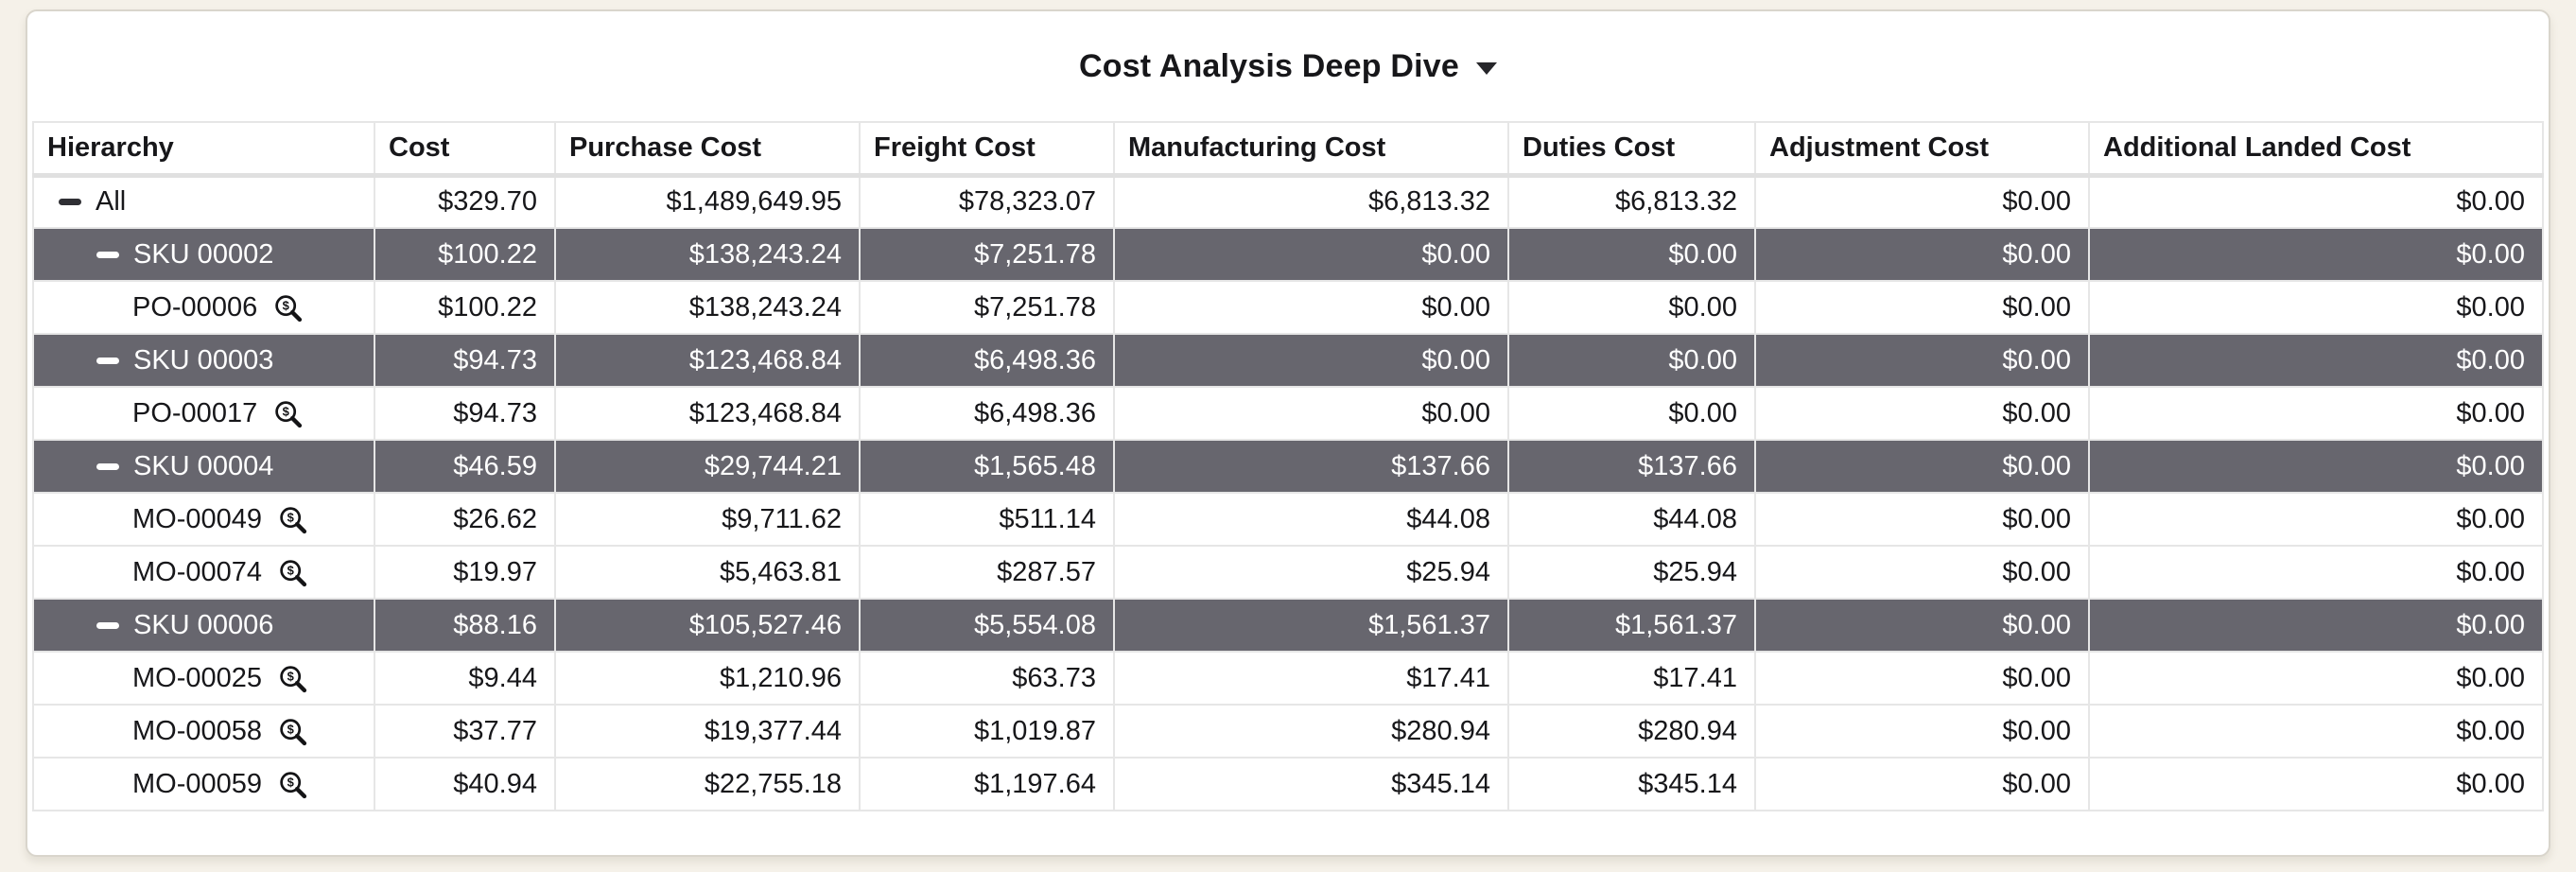  I want to click on column-header-purchase-cost: Purchase Cost, so click(707, 149).